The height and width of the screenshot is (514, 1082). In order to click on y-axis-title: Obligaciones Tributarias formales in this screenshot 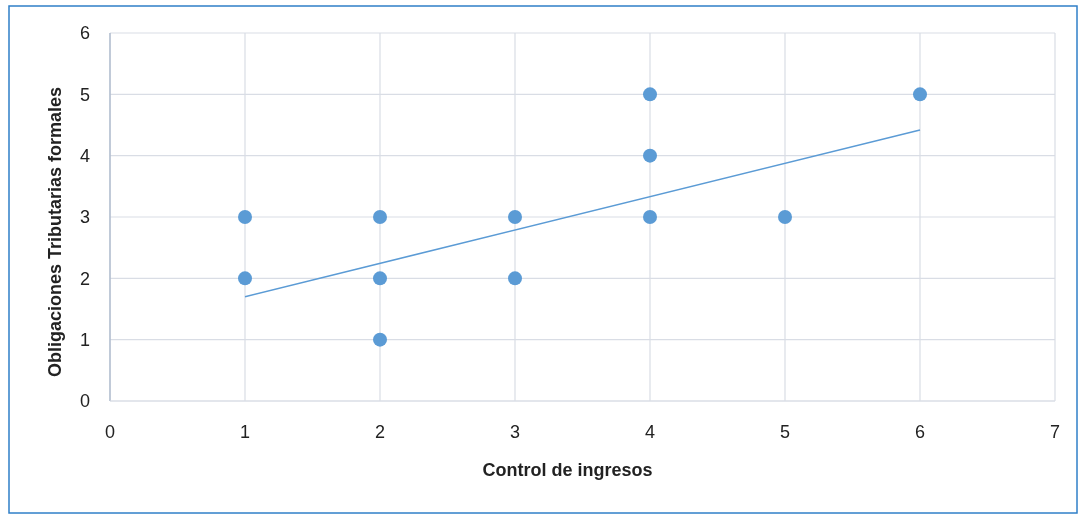, I will do `click(55, 232)`.